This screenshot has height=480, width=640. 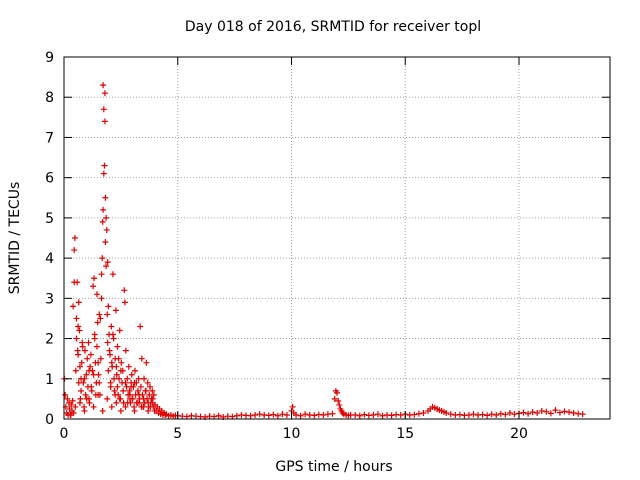 I want to click on y-tick-label: 6, so click(x=49, y=179).